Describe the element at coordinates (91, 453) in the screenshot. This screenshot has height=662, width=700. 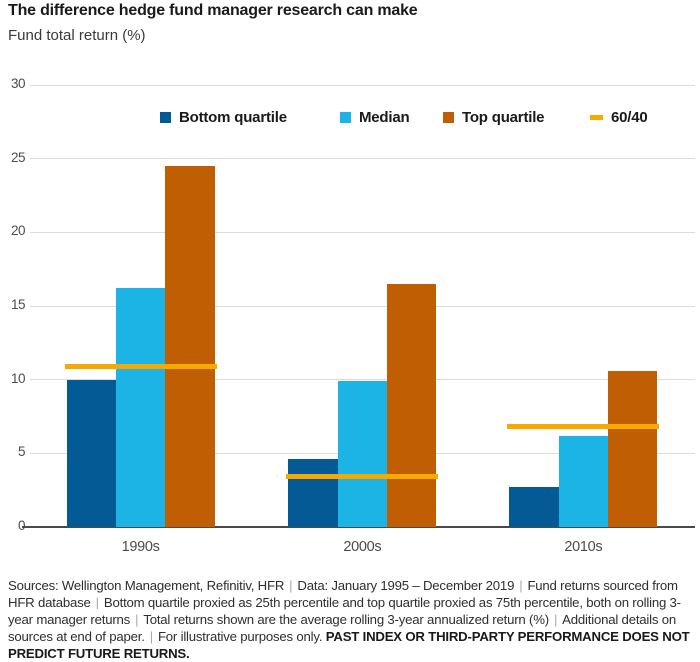
I see `bar-bottom-quartile-1990s` at that location.